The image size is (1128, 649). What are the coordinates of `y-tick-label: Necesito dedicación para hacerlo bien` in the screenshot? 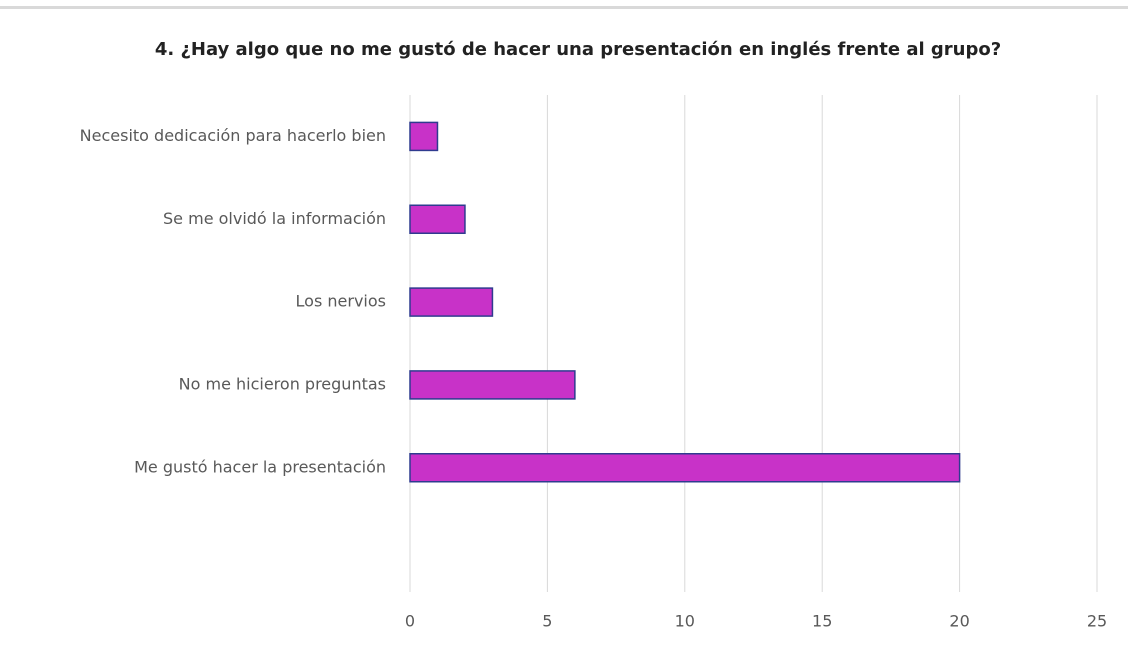 It's located at (233, 135).